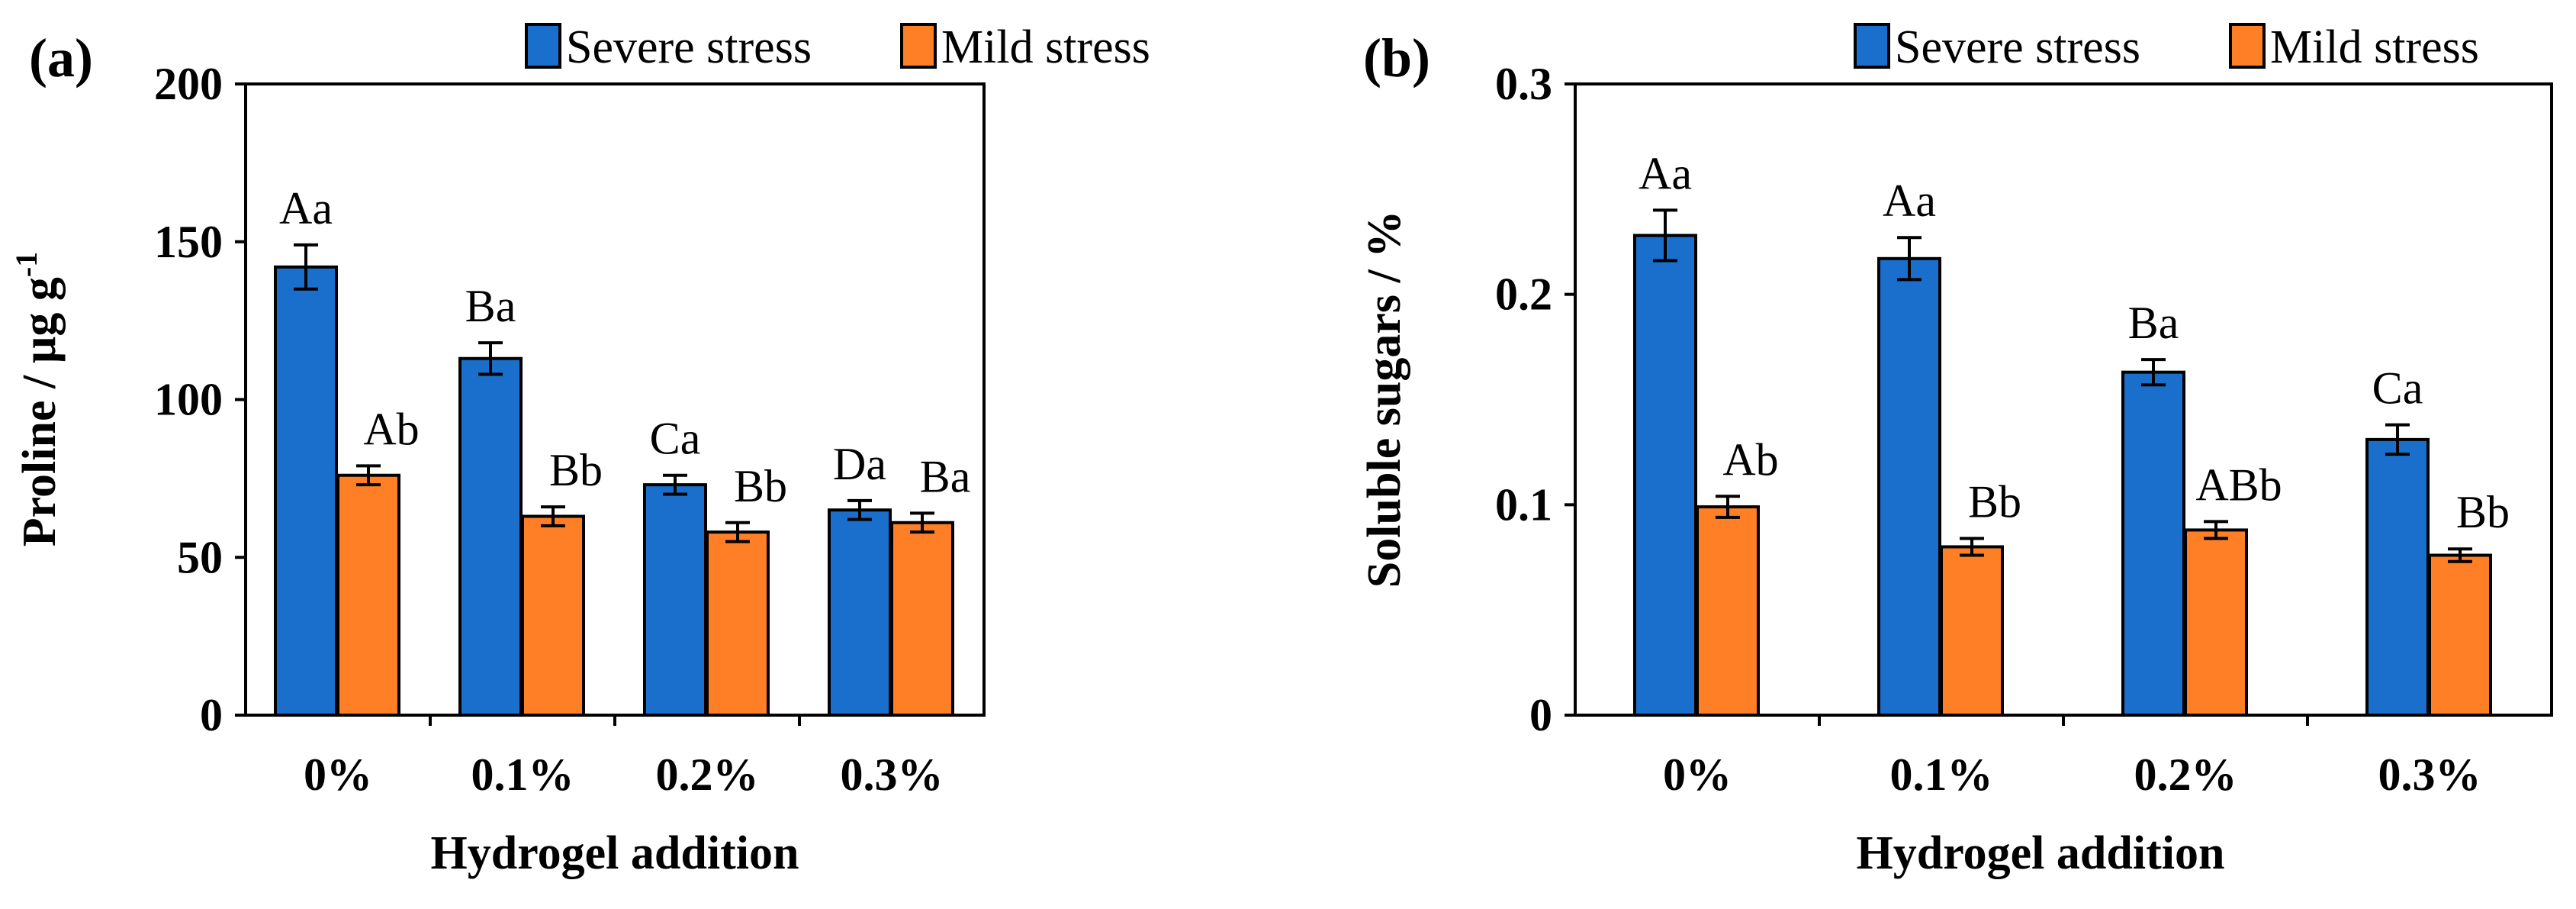 This screenshot has height=909, width=2576. What do you see at coordinates (188, 242) in the screenshot?
I see `y-tick-label: 150` at bounding box center [188, 242].